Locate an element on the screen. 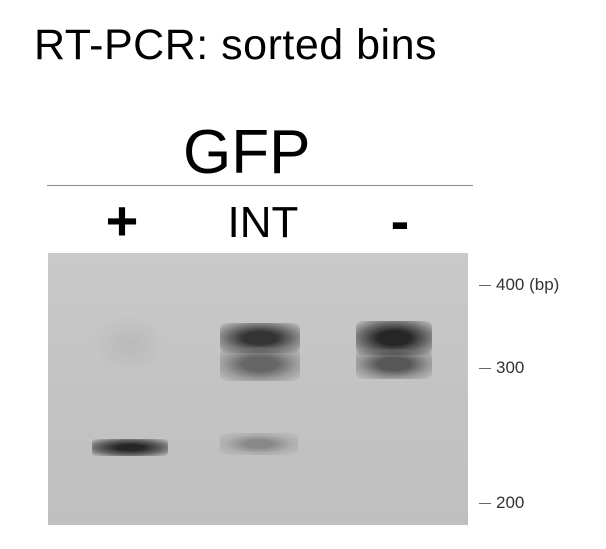  marker-400bp: 400 (bp) is located at coordinates (519, 284).